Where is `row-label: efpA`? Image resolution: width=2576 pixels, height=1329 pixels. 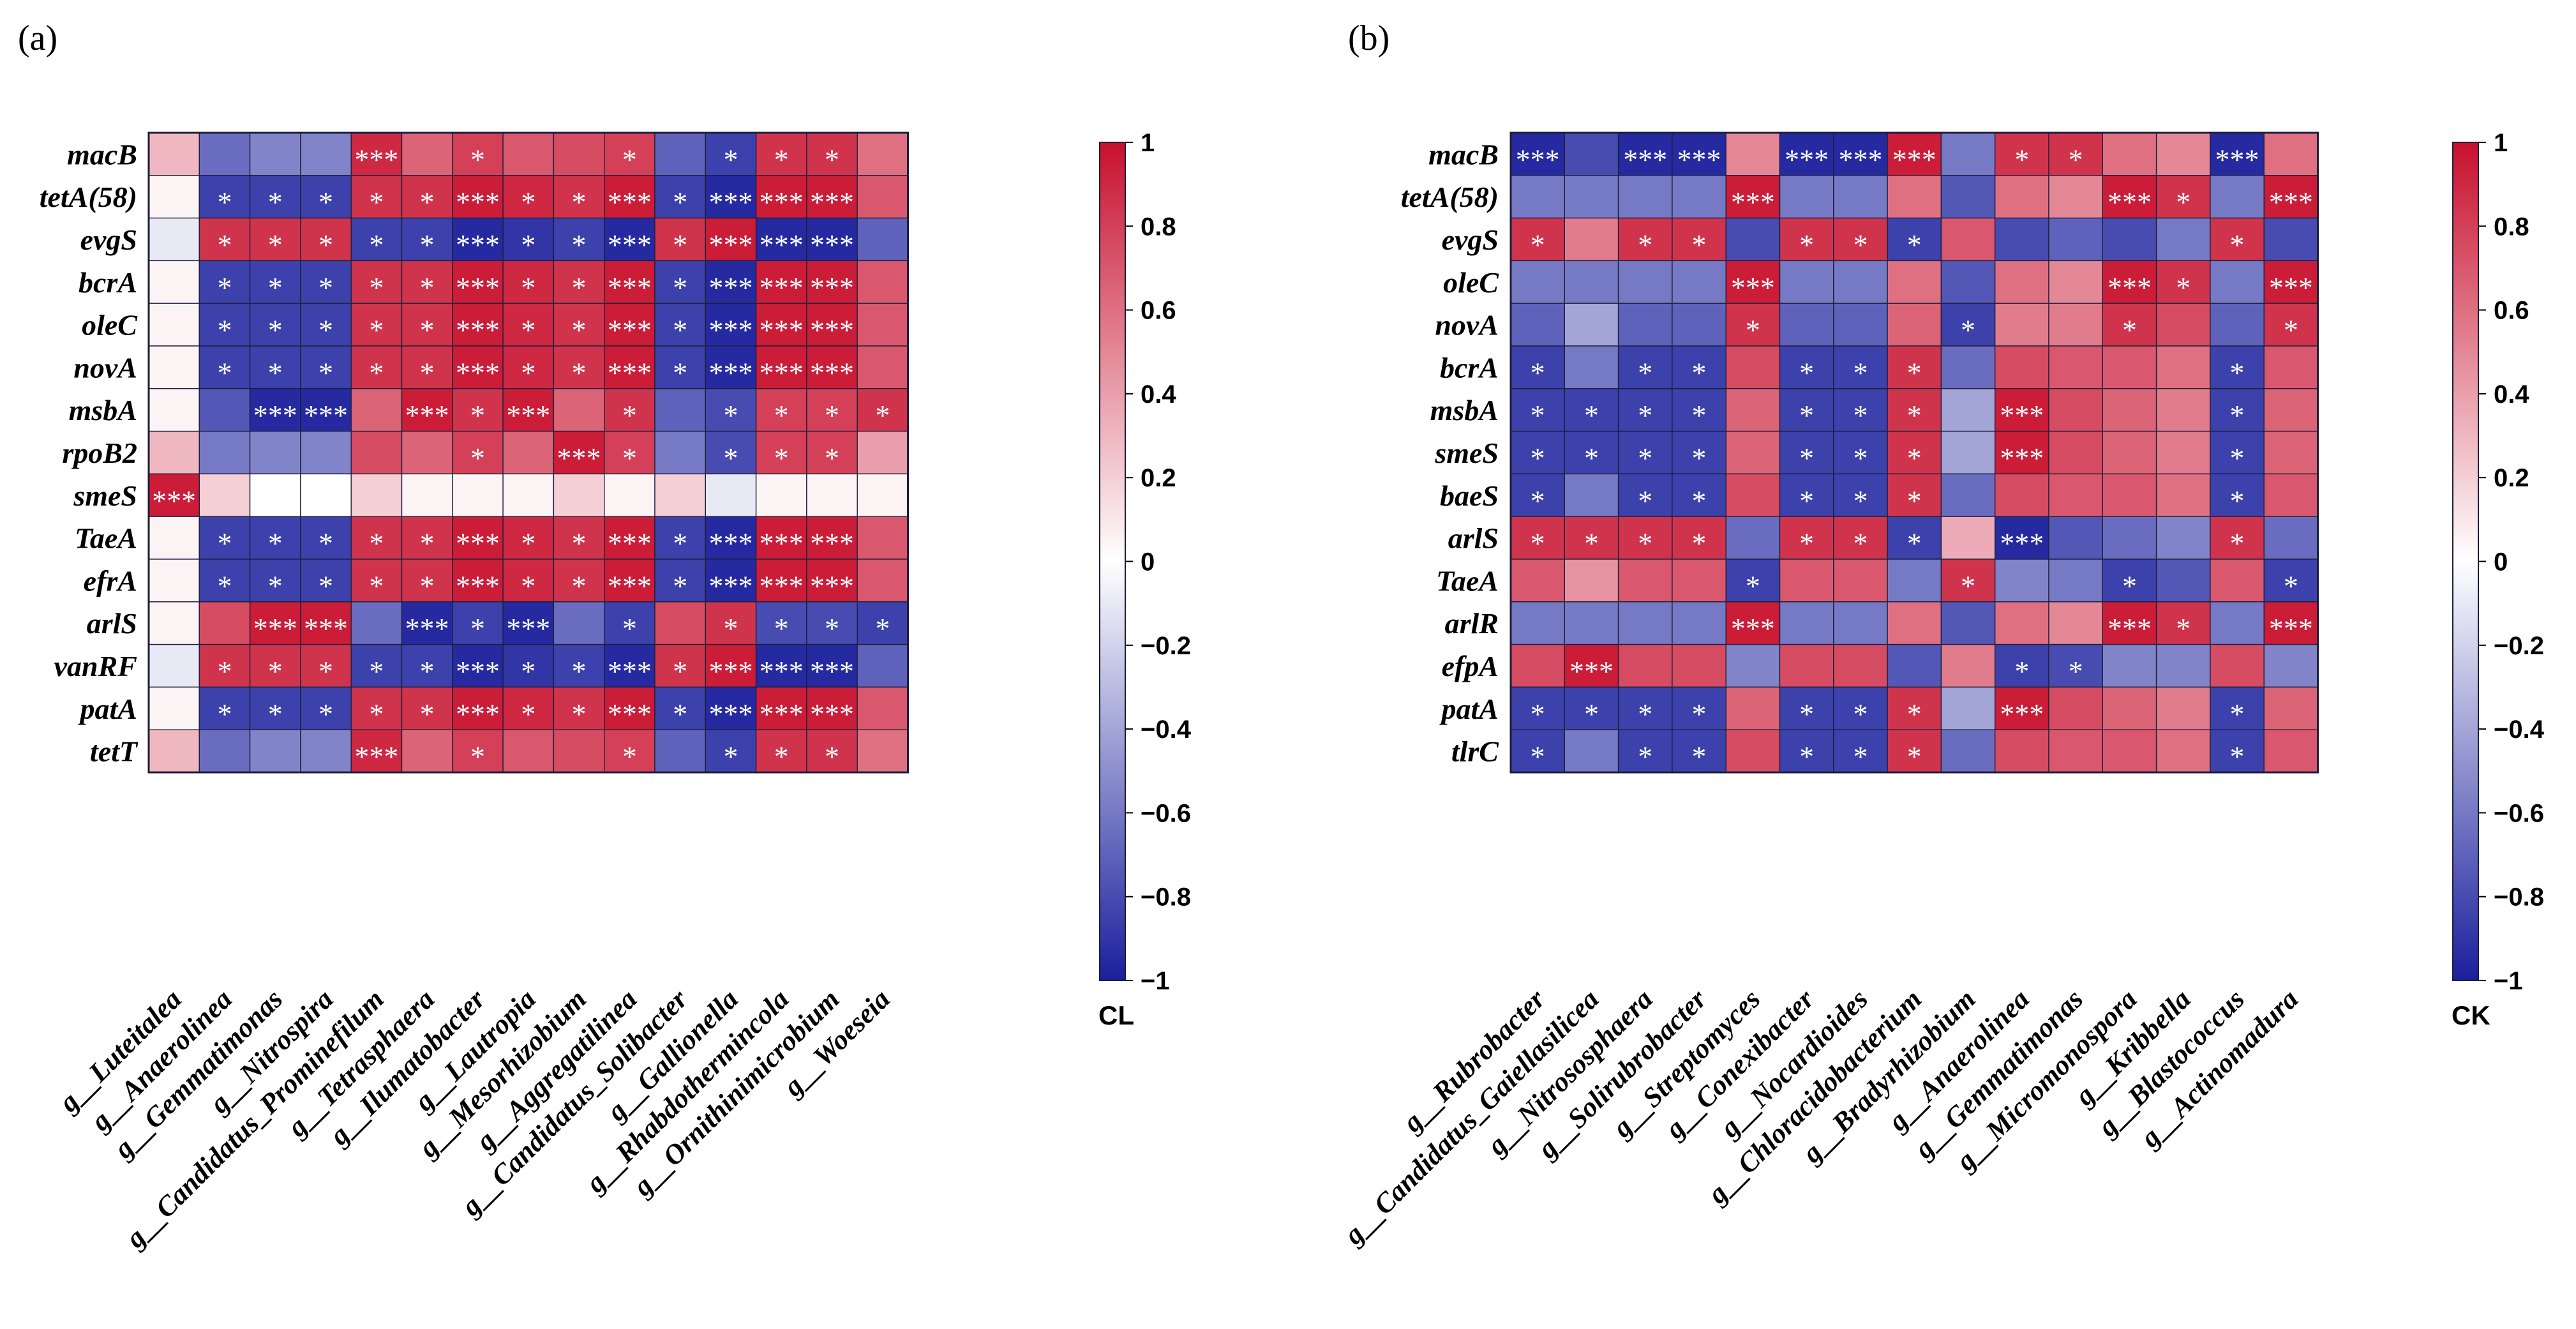 row-label: efpA is located at coordinates (1470, 666).